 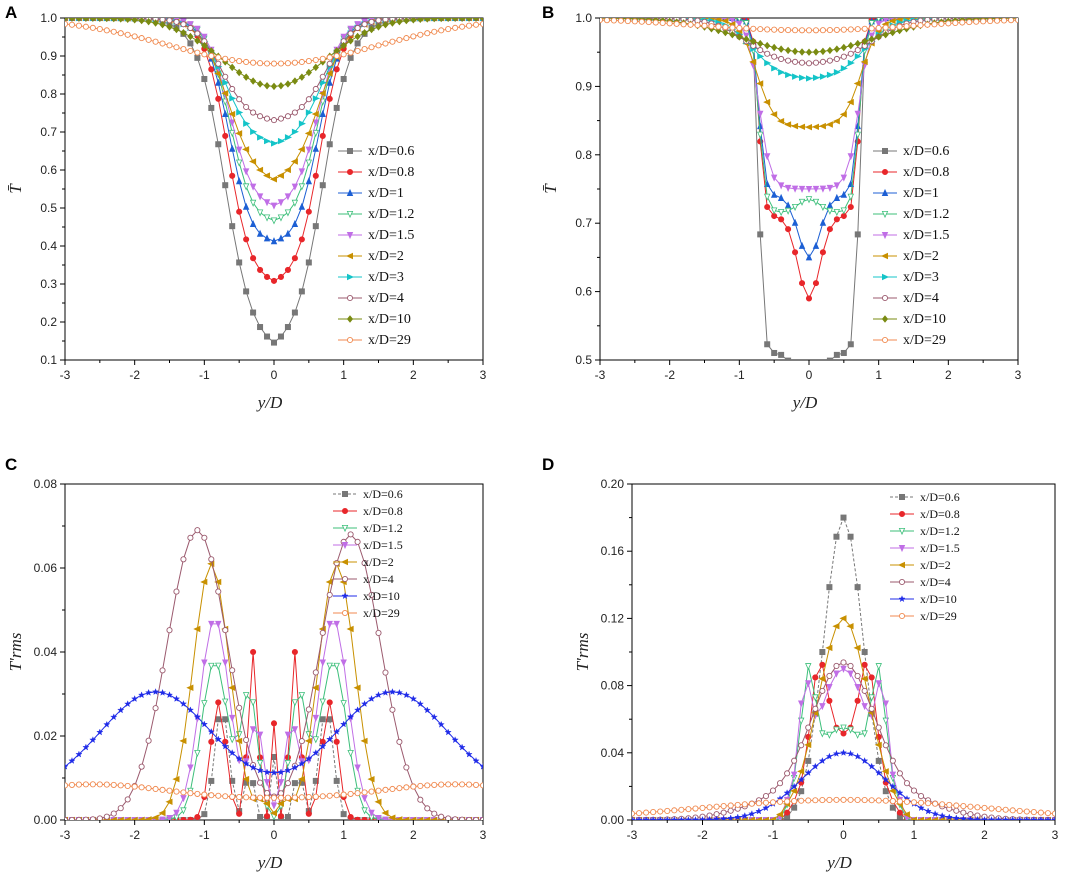 What do you see at coordinates (11, 464) in the screenshot?
I see `panel-letter-c: C` at bounding box center [11, 464].